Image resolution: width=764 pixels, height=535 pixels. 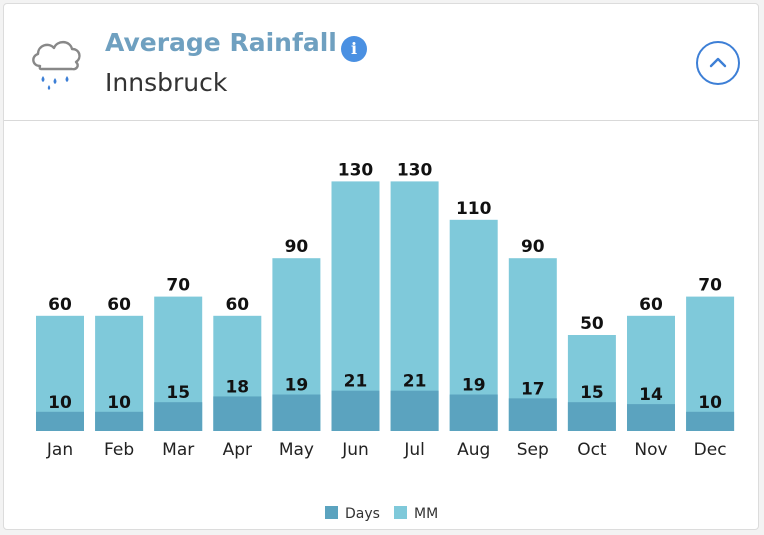 I want to click on legend-swatch-days, so click(x=331, y=512).